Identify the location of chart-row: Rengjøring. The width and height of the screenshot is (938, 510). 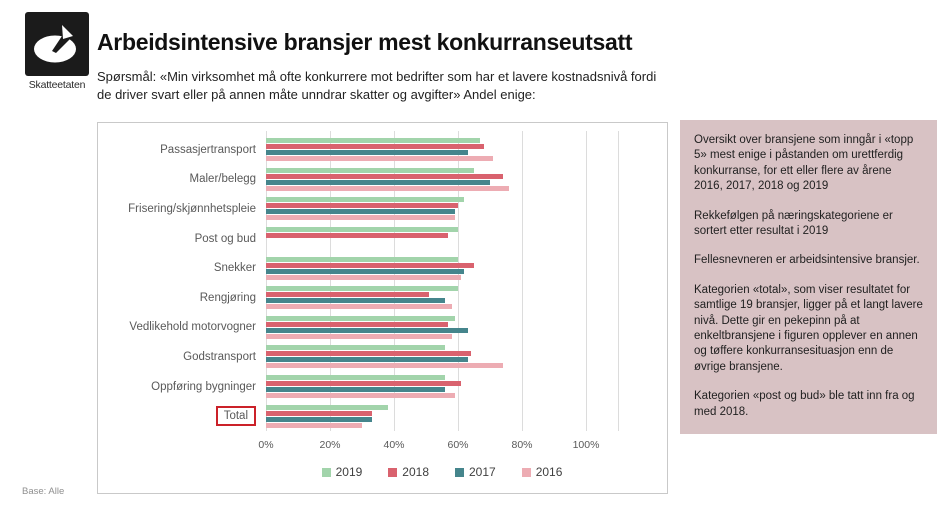
(409, 298).